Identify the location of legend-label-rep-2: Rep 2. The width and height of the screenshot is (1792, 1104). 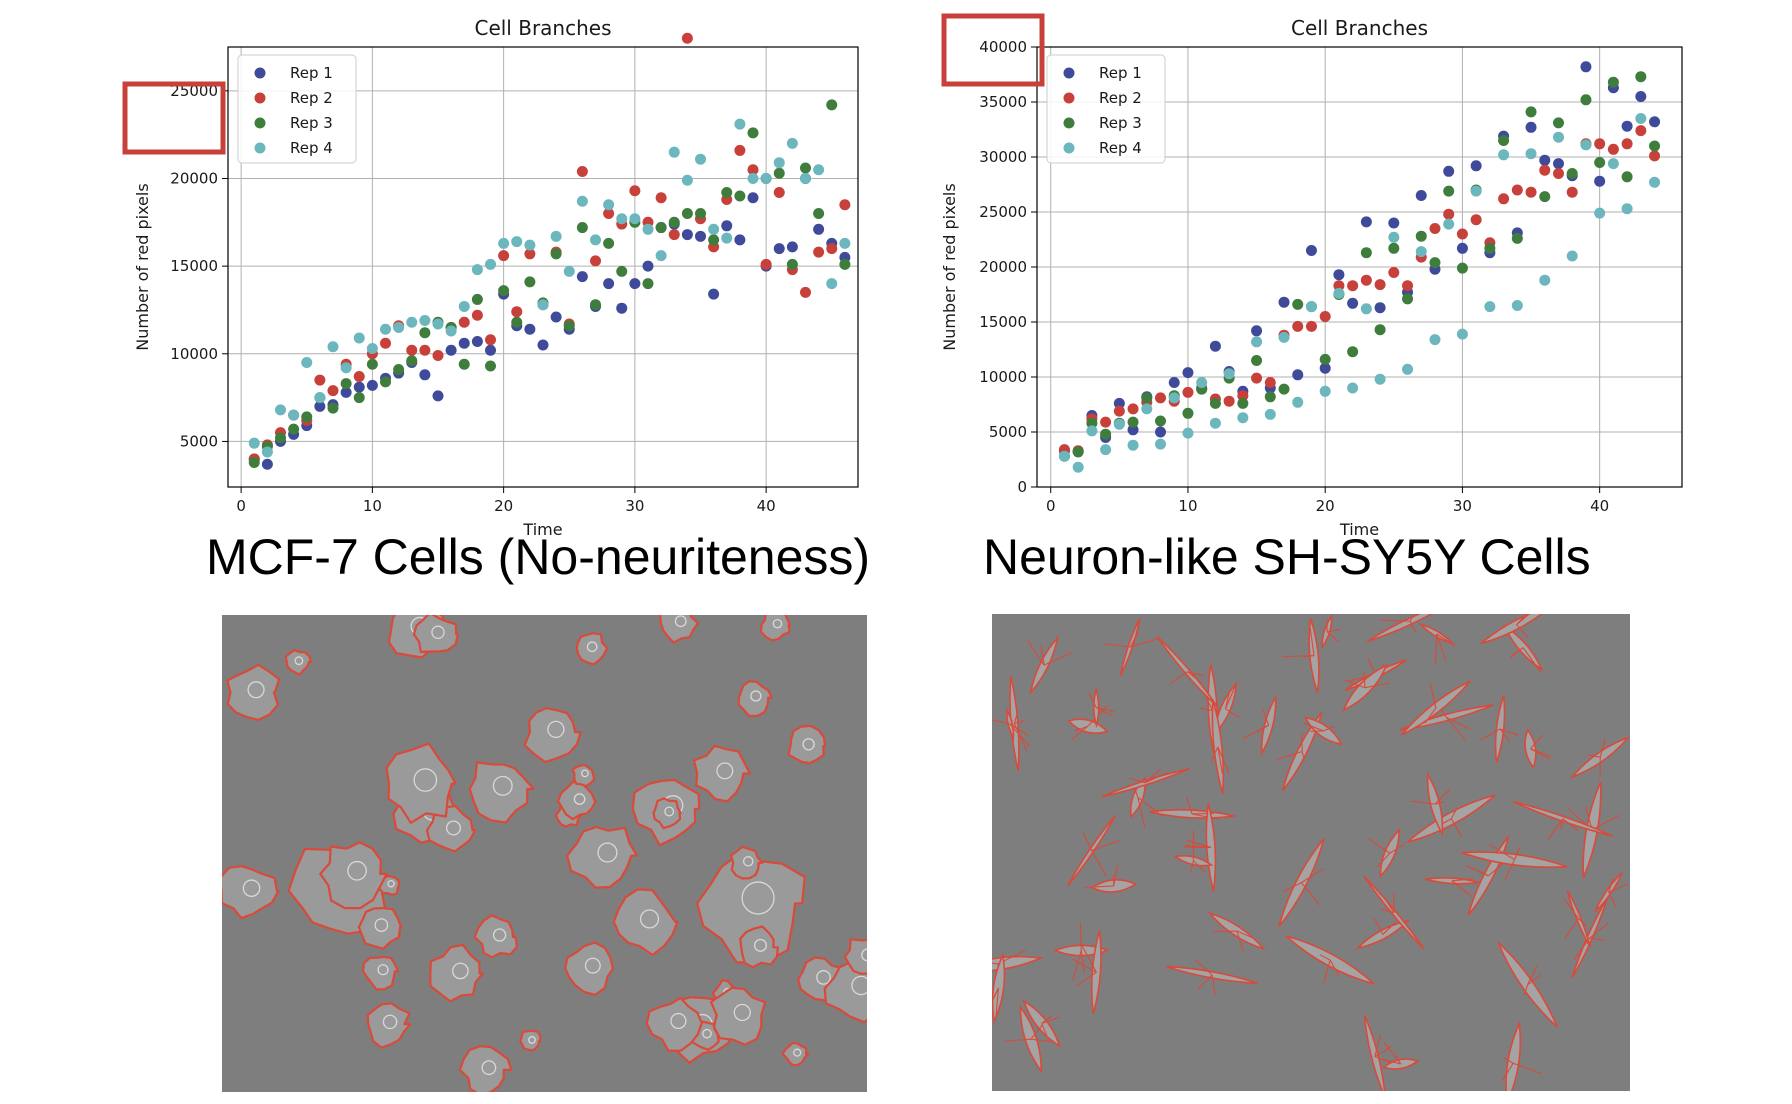
(311, 98).